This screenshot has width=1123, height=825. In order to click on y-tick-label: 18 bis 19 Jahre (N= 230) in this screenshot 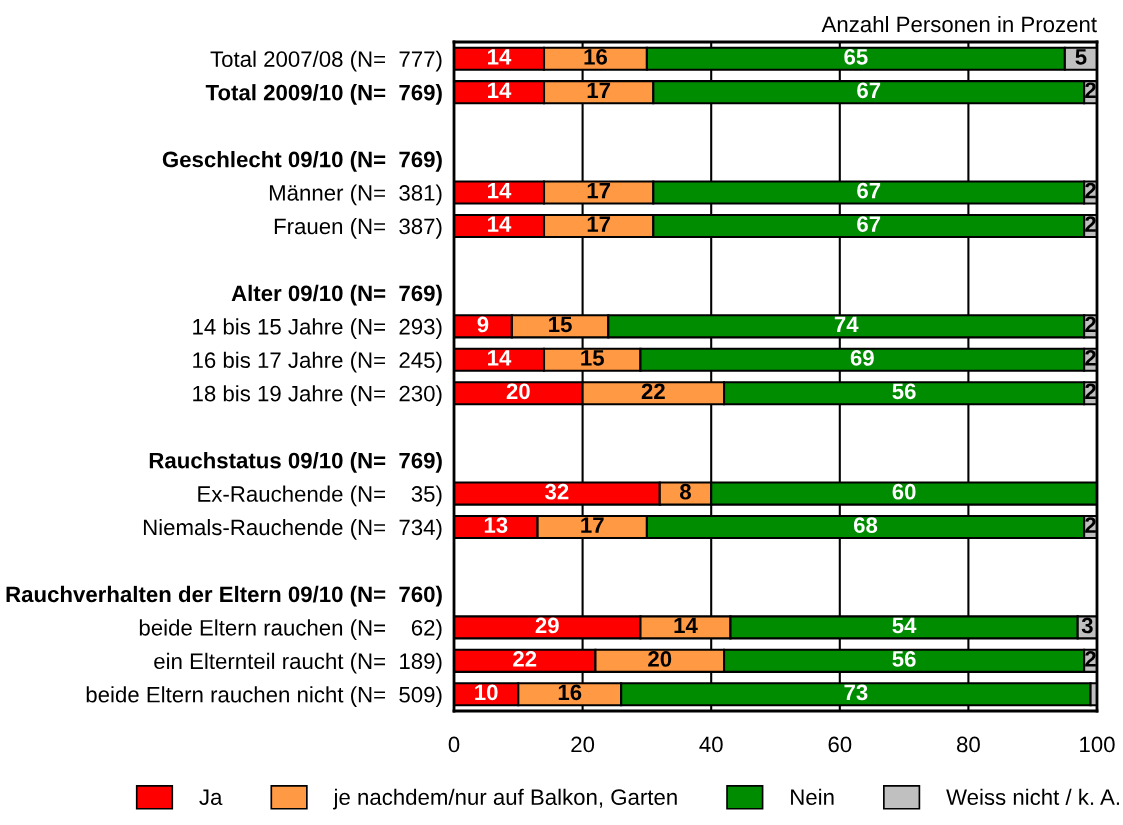, I will do `click(317, 395)`.